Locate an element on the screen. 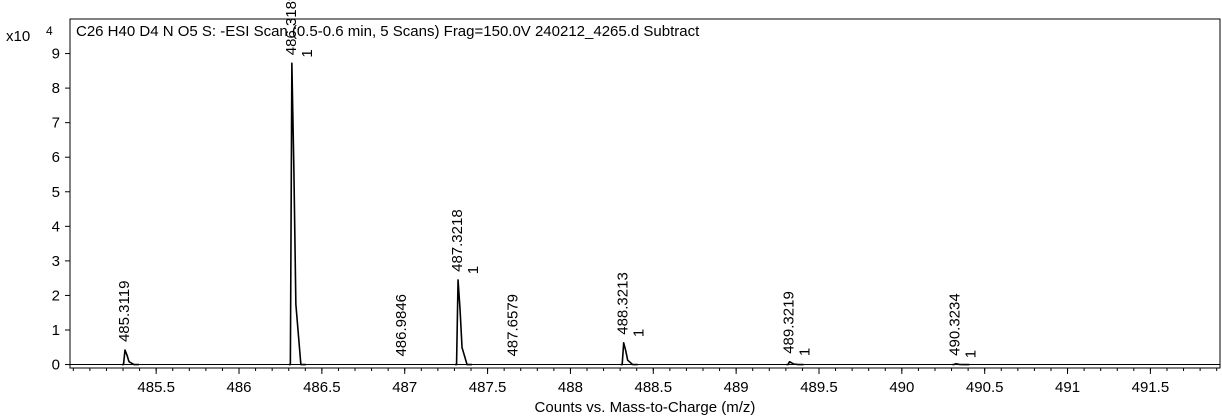 The height and width of the screenshot is (417, 1222). peak-mz-label: 487.3218 is located at coordinates (457, 240).